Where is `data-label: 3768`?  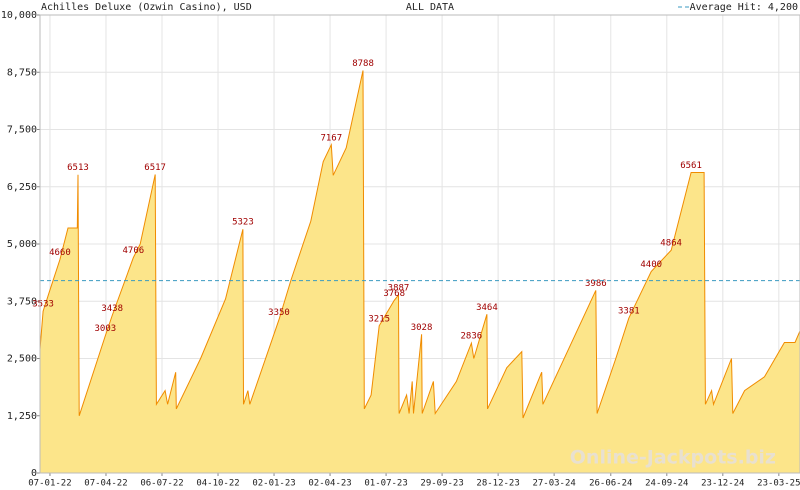
data-label: 3768 is located at coordinates (394, 294).